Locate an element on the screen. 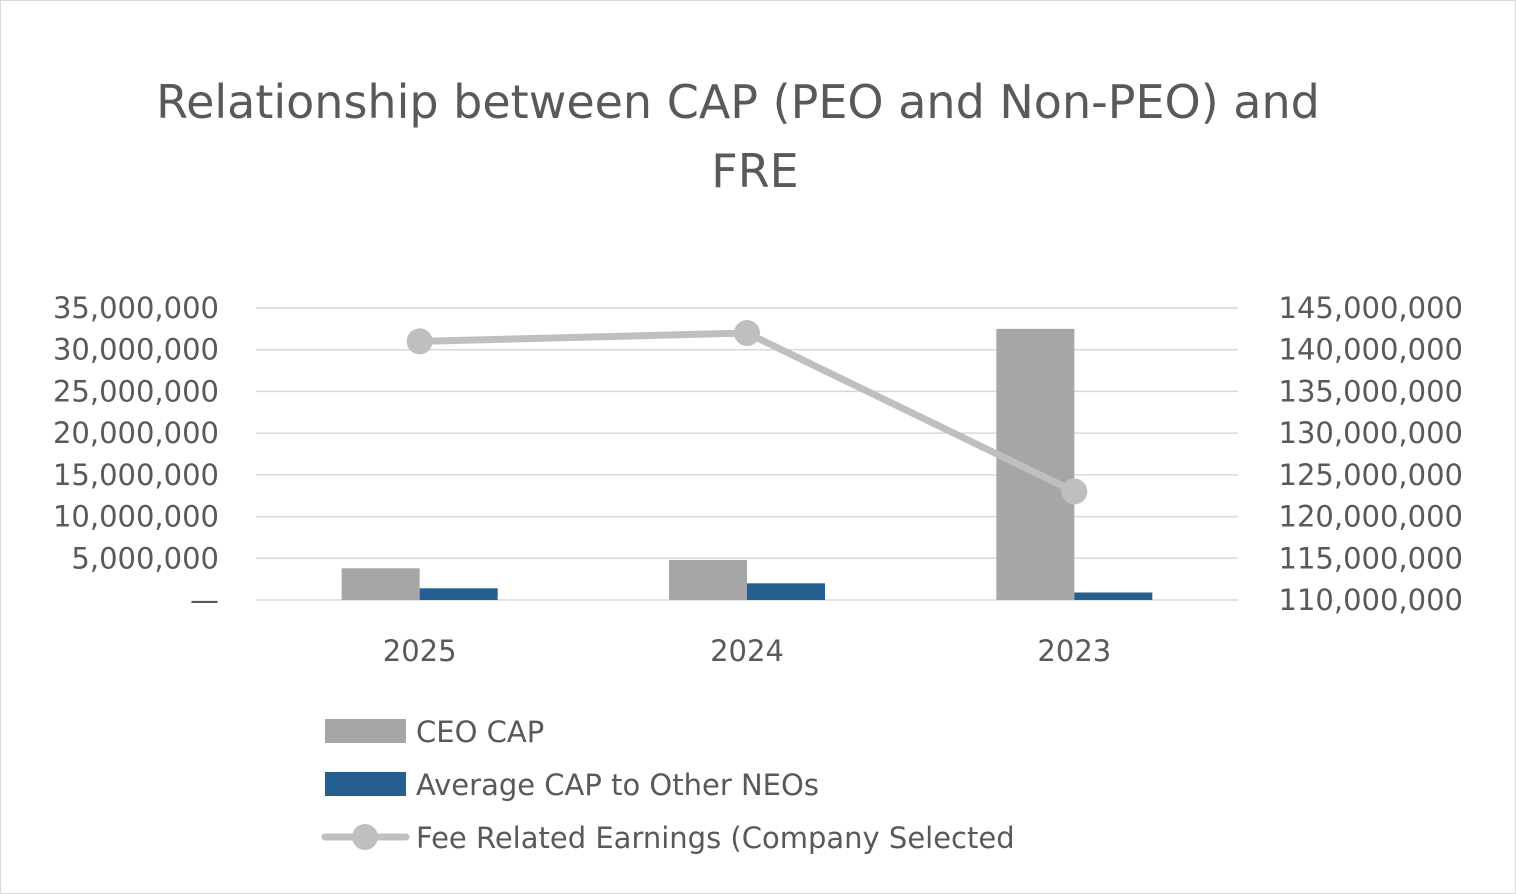 This screenshot has width=1516, height=894. right-tick-label-0: 110,000,000 is located at coordinates (1371, 600).